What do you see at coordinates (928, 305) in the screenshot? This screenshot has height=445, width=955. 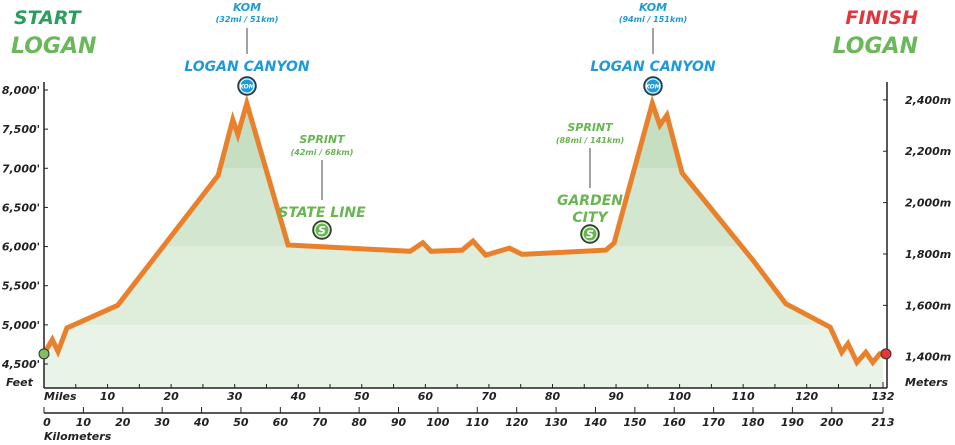 I see `y-tick-label-meters: 1,600m` at bounding box center [928, 305].